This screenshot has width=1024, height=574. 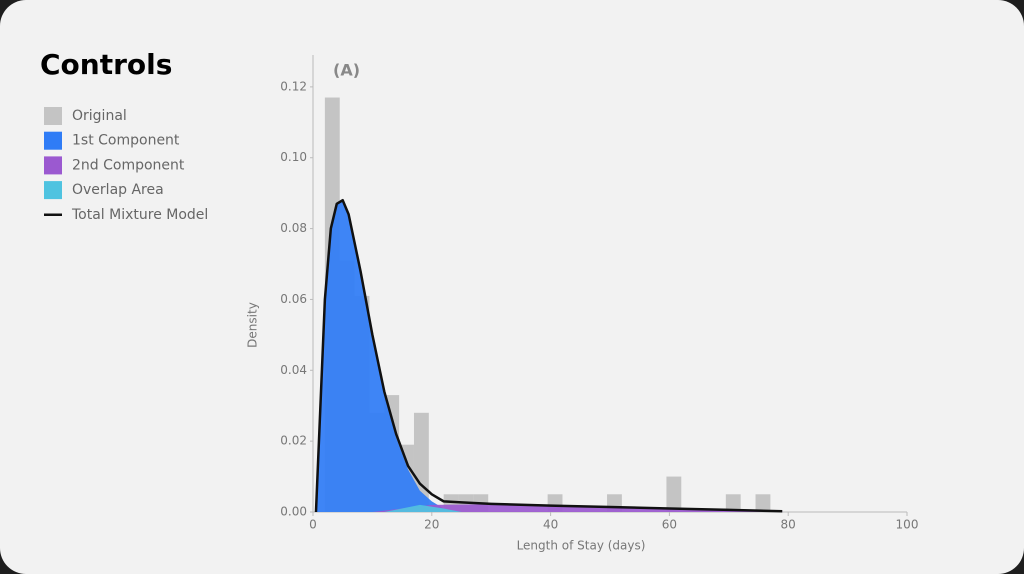 I want to click on y-axis-label: Density, so click(x=253, y=325).